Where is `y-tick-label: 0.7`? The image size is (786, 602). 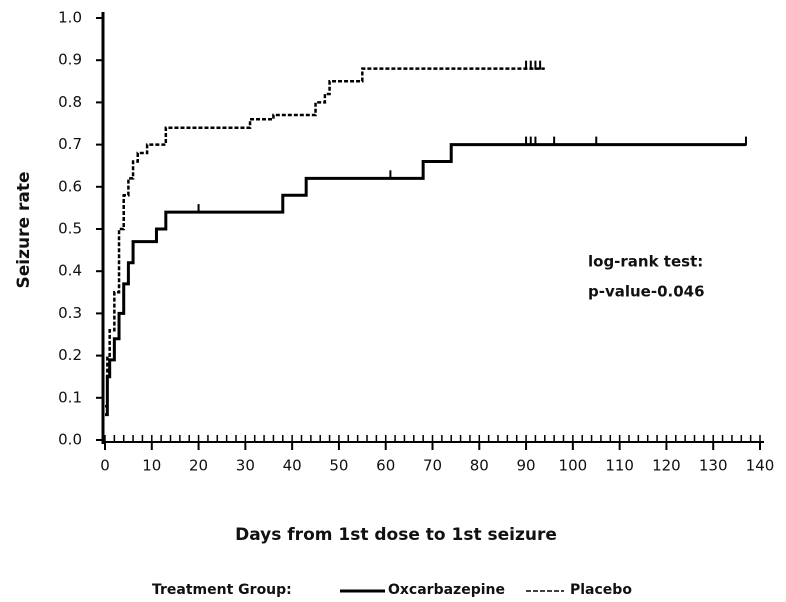
y-tick-label: 0.7 is located at coordinates (70, 144).